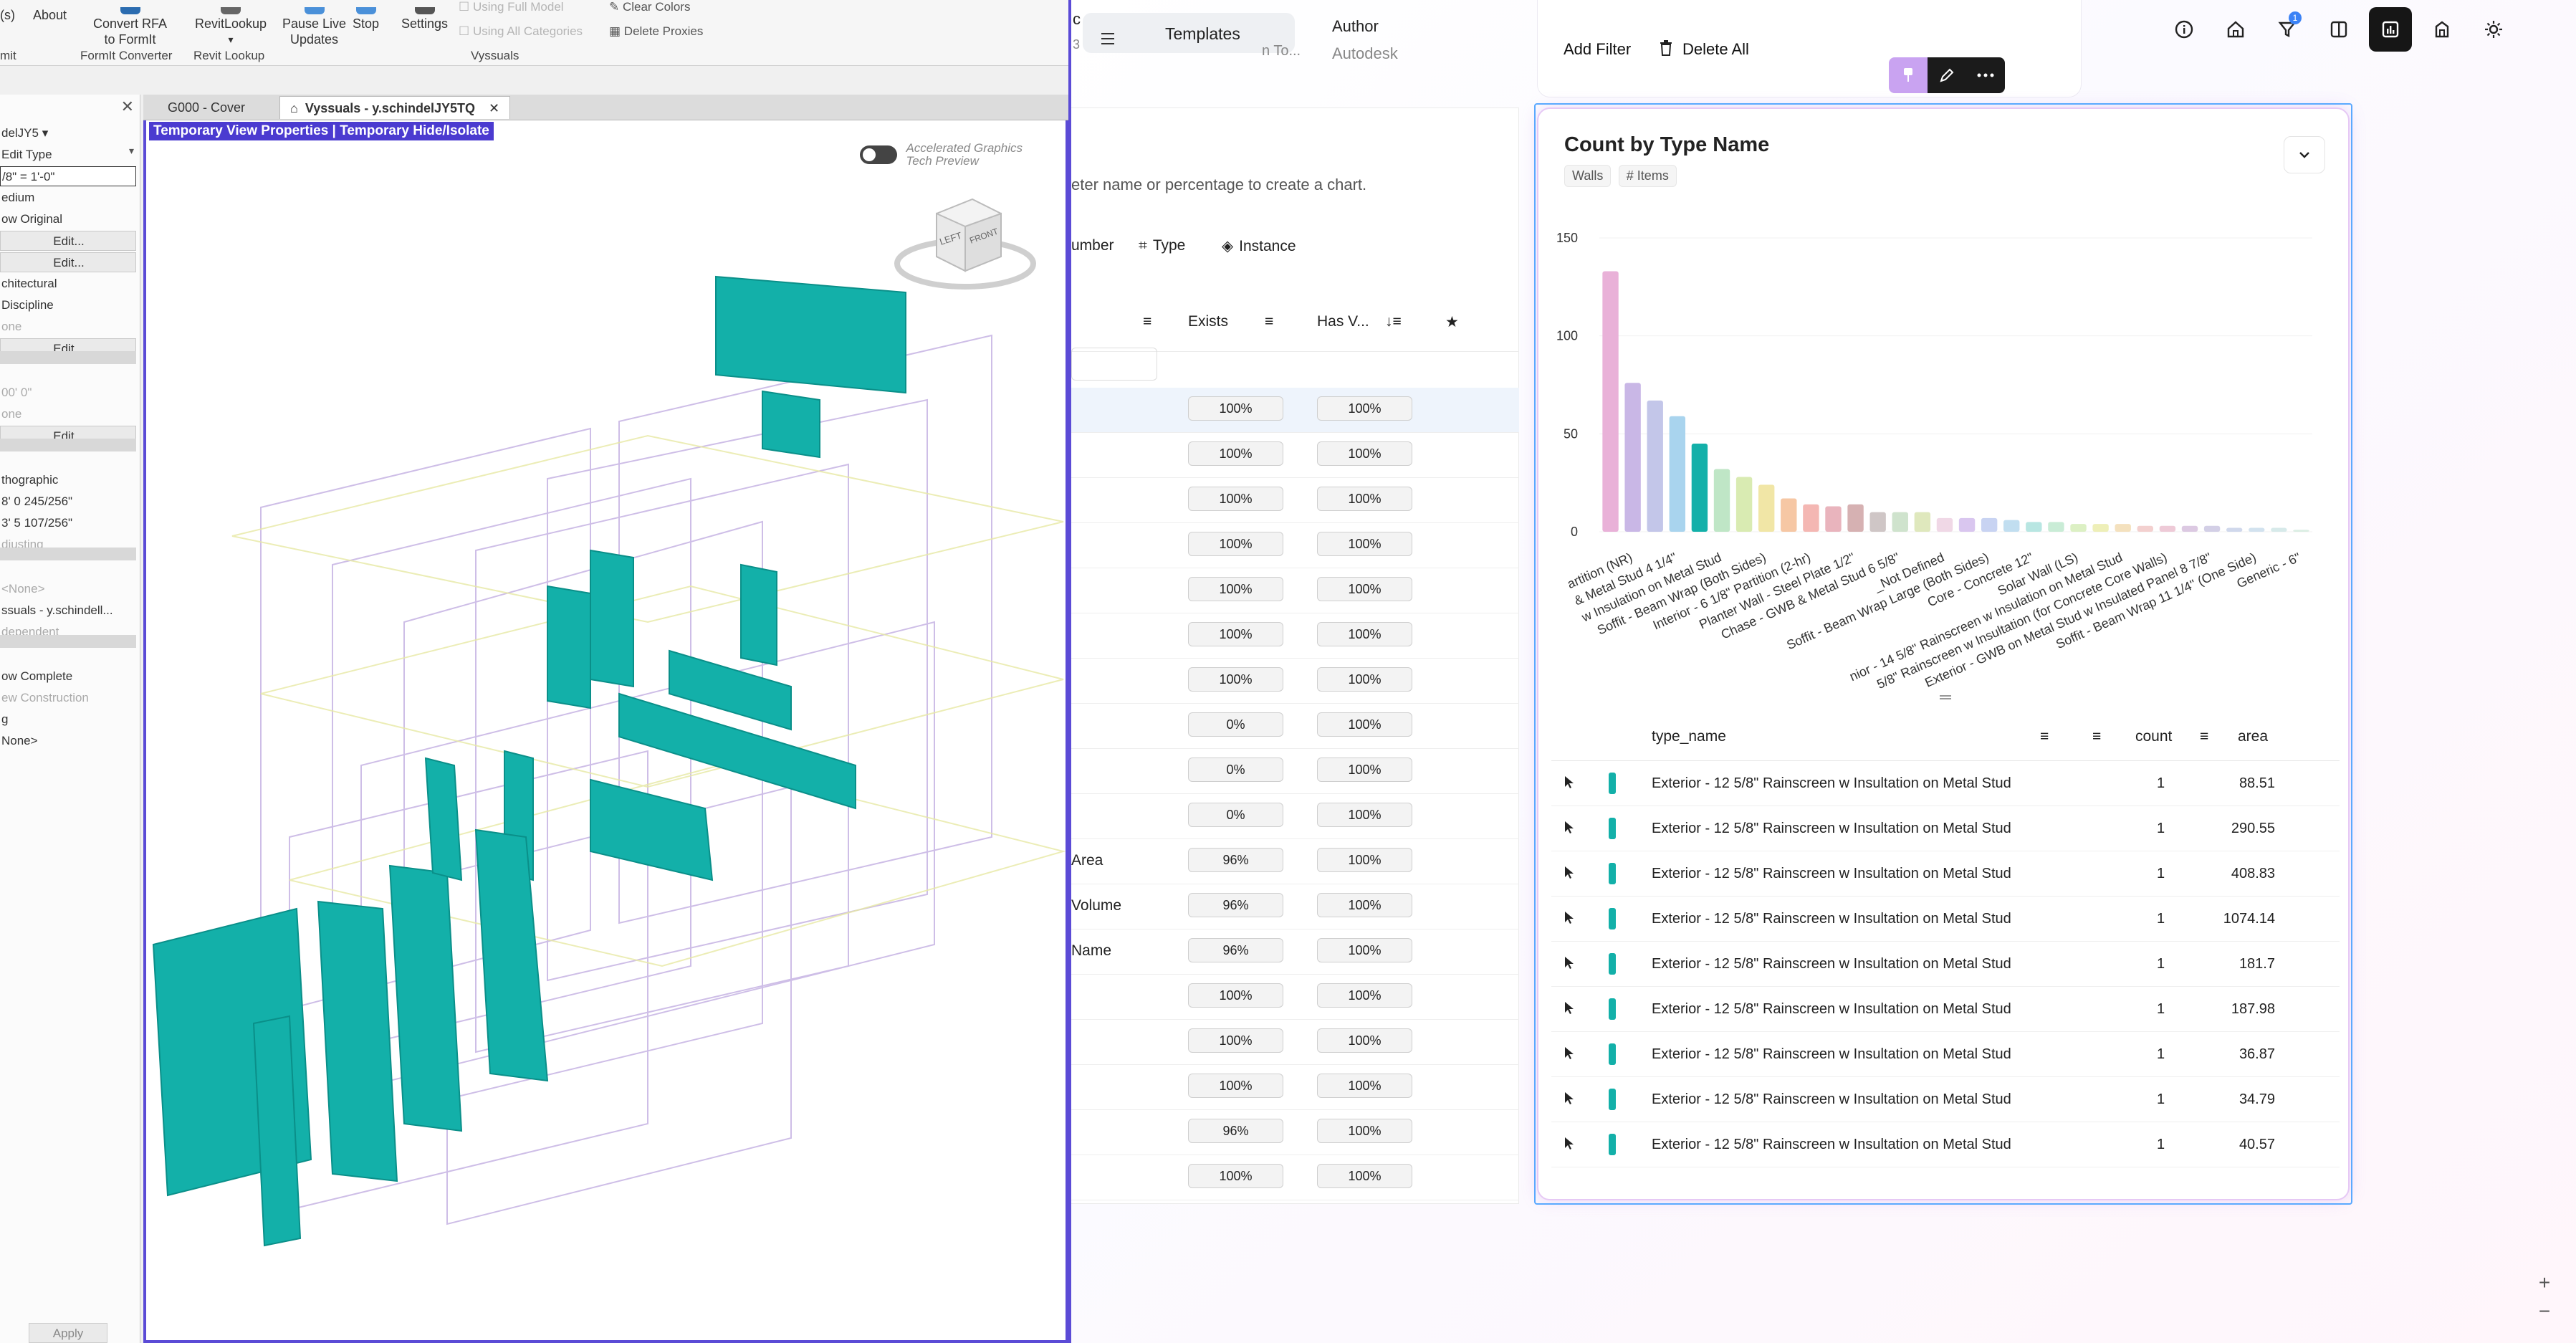 This screenshot has width=2576, height=1343. What do you see at coordinates (1945, 697) in the screenshot?
I see `resize-handle` at bounding box center [1945, 697].